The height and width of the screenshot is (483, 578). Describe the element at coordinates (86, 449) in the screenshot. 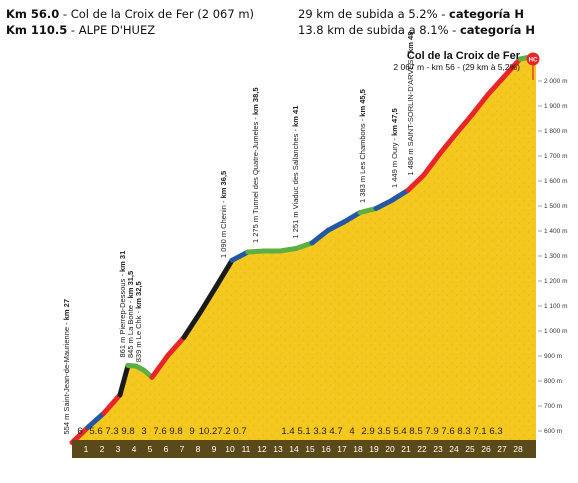

I see `km-tick-label: 1` at that location.